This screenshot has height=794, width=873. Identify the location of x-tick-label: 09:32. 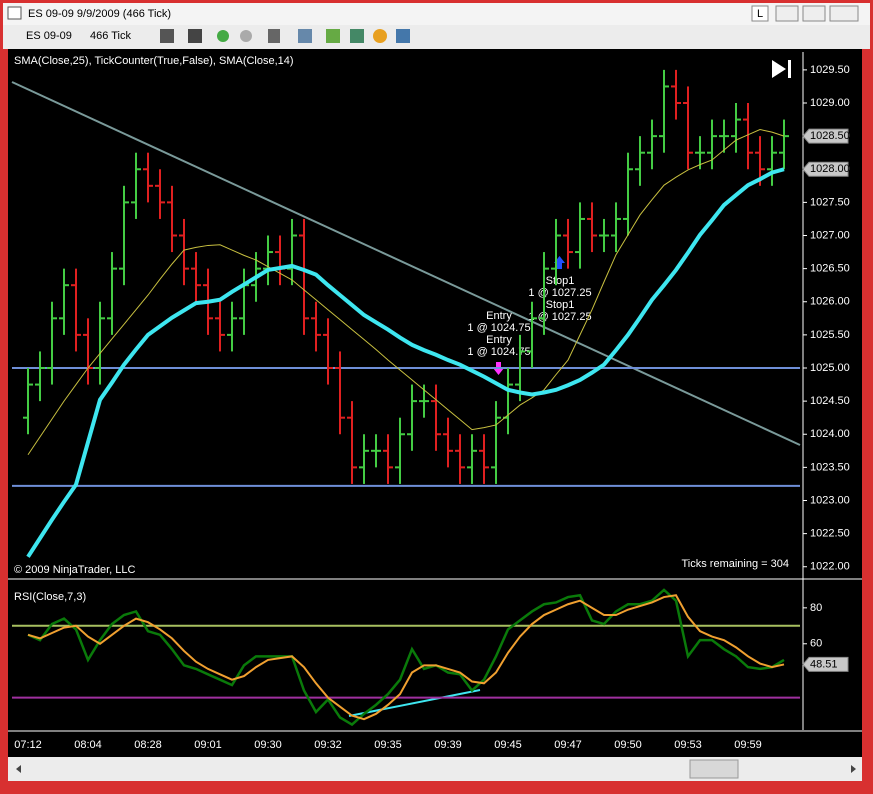
(328, 745).